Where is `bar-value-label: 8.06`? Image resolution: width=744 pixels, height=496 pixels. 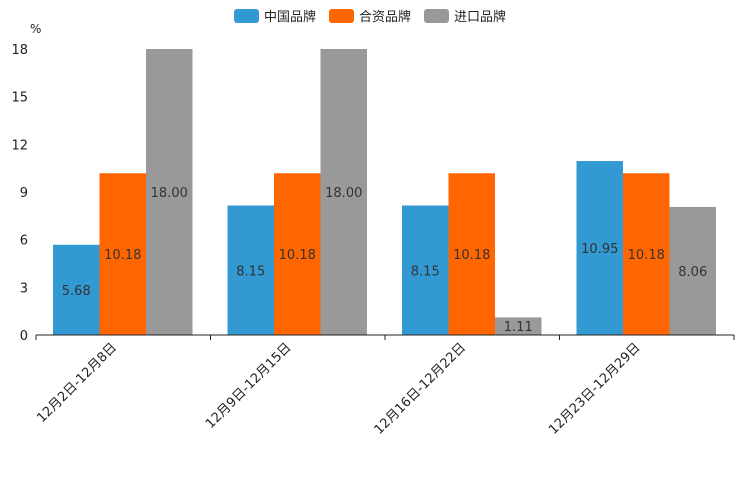
bar-value-label: 8.06 is located at coordinates (692, 272).